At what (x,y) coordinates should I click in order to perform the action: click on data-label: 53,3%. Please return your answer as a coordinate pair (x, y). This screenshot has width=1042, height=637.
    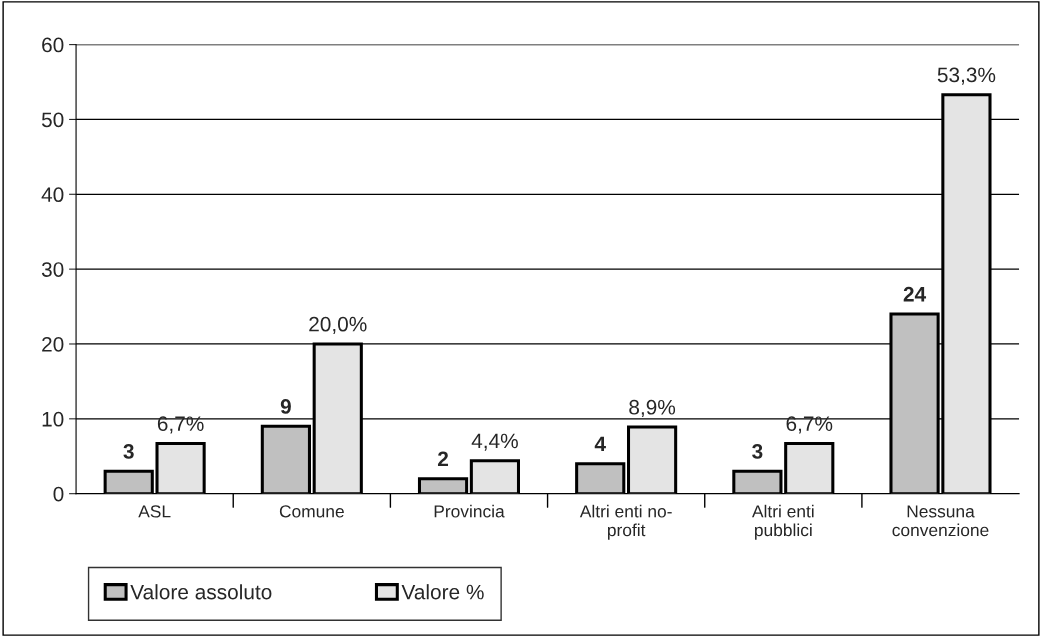
    Looking at the image, I should click on (966, 76).